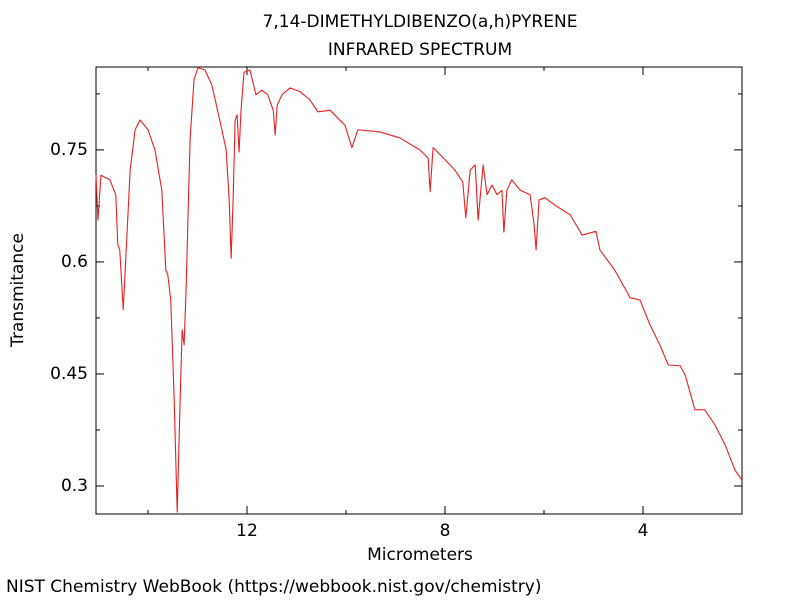 The image size is (800, 600). Describe the element at coordinates (69, 150) in the screenshot. I see `y-tick-label: 0.75` at that location.